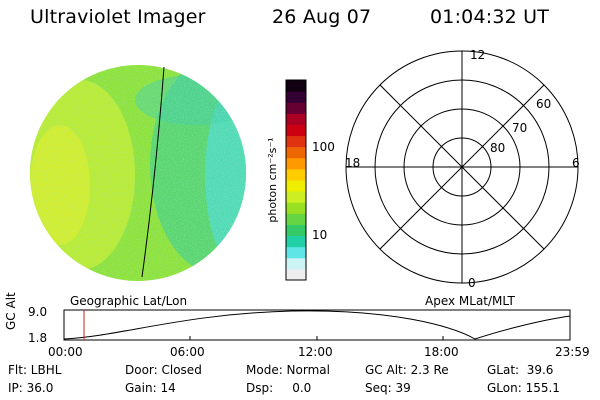  Describe the element at coordinates (472, 283) in the screenshot. I see `clock-label-0: 0` at that location.